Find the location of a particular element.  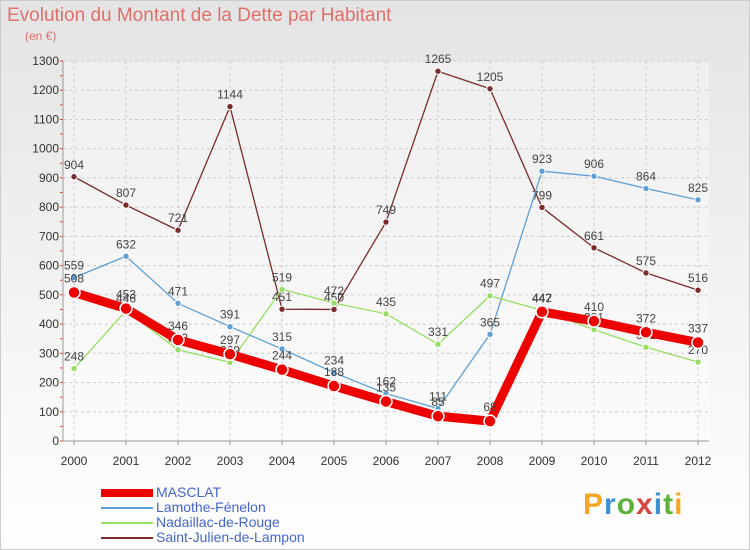

data-label: 1265 is located at coordinates (438, 59).